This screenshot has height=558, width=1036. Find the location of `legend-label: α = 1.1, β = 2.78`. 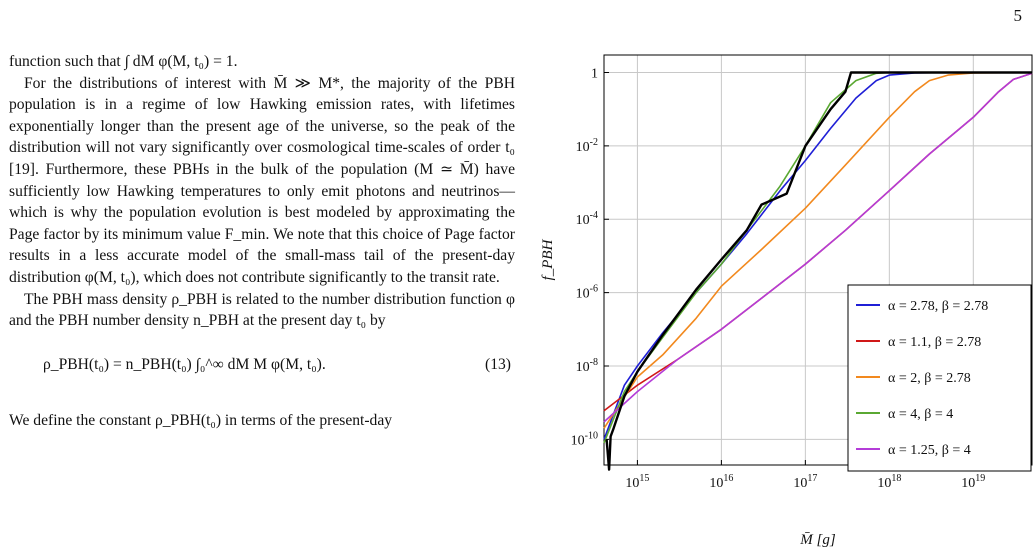

legend-label: α = 1.1, β = 2.78 is located at coordinates (934, 342).